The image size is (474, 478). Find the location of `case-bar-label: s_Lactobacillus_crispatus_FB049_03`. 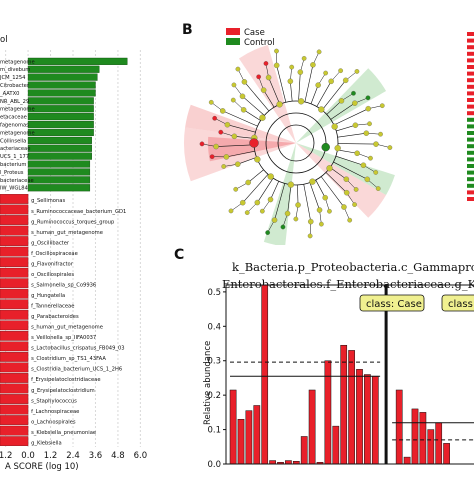

case-bar-label: s_Lactobacillus_crispatus_FB049_03 is located at coordinates (78, 349).